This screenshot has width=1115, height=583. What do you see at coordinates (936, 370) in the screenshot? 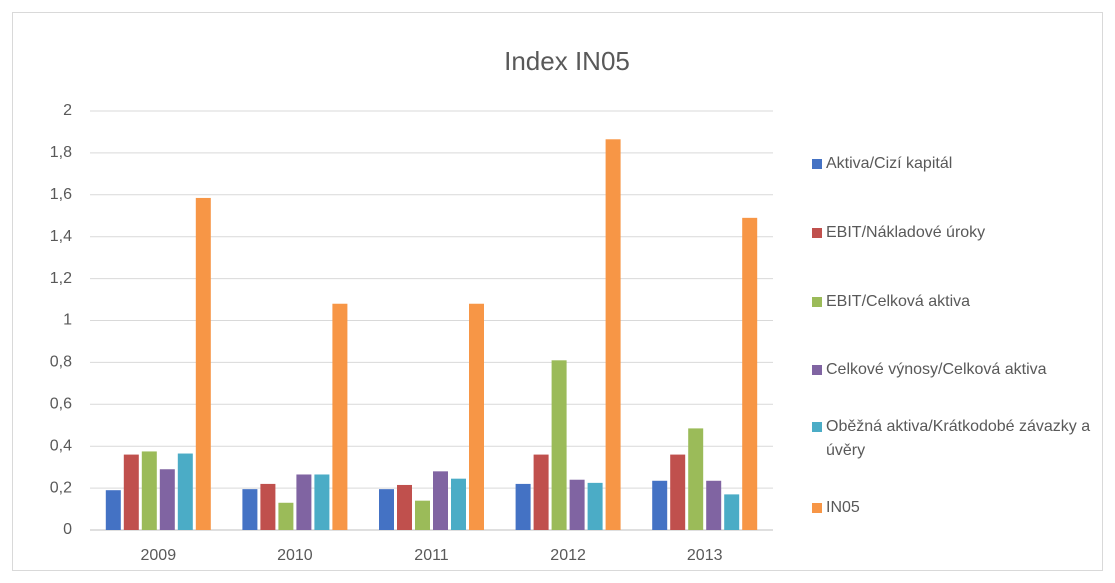
I see `legend-label: Celkové výnosy/Celková aktiva` at bounding box center [936, 370].